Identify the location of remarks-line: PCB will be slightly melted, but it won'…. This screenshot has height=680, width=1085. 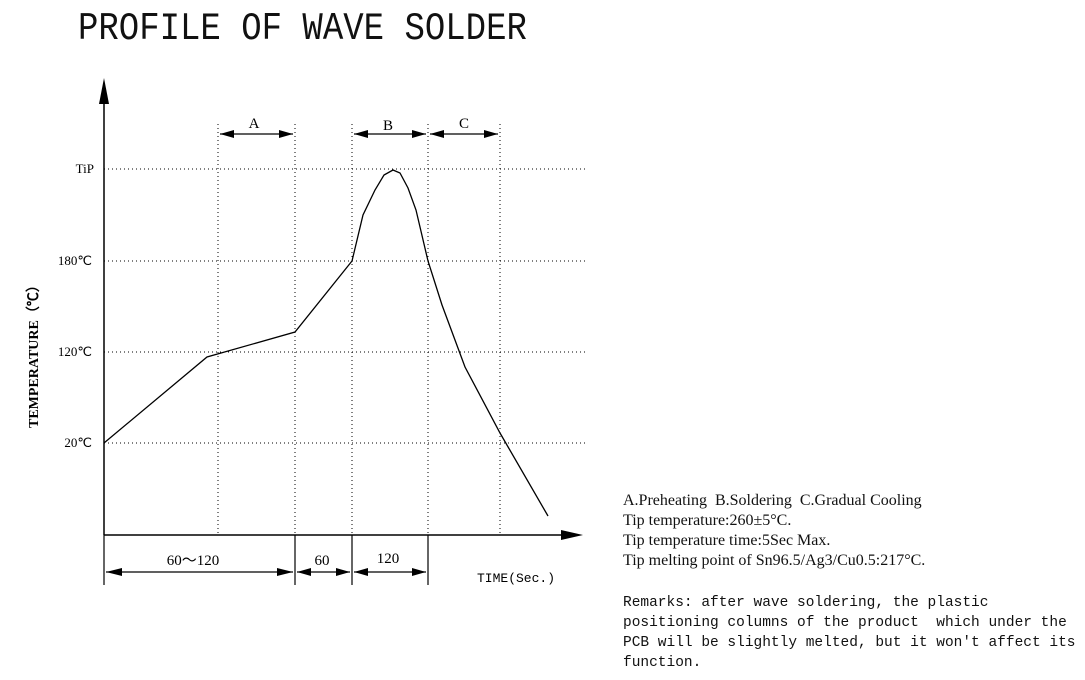
(849, 643).